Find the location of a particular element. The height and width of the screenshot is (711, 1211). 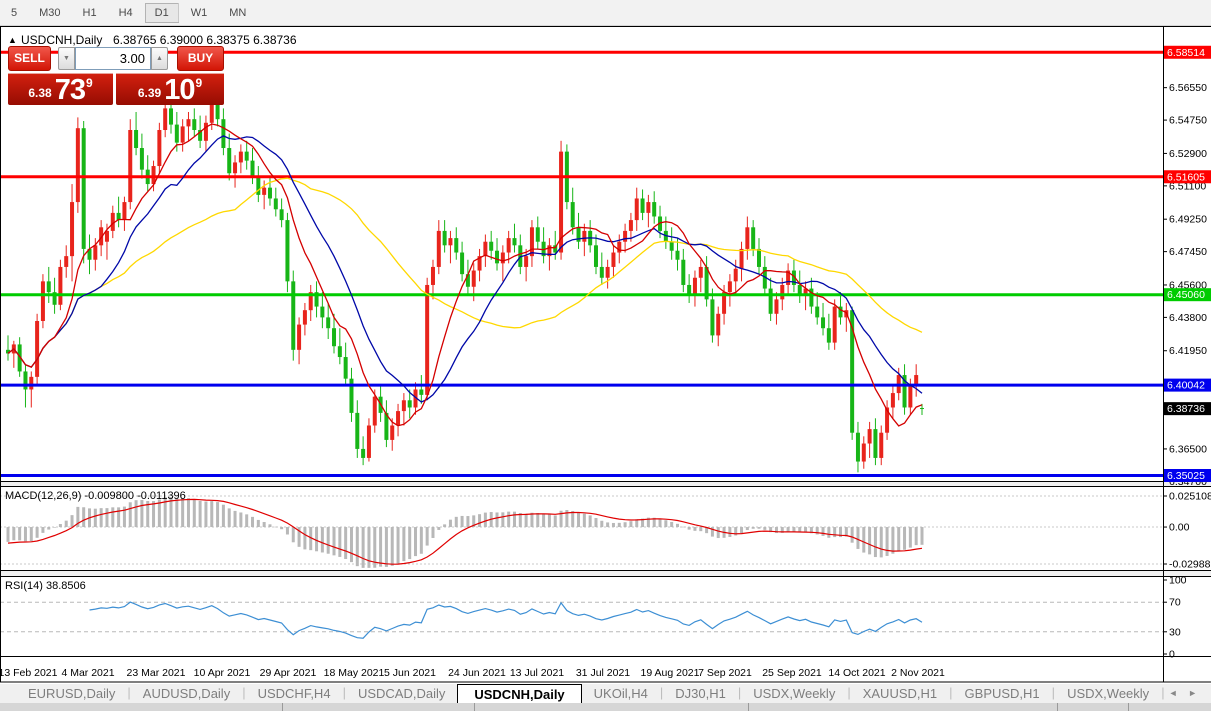

volume-increase-button: ▲ is located at coordinates (159, 58).